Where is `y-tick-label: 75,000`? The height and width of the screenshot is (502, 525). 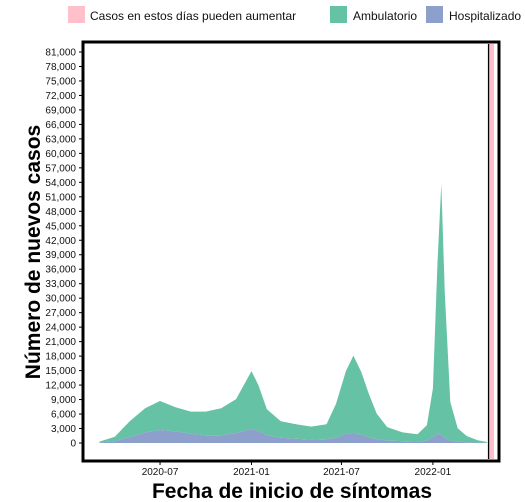 y-tick-label: 75,000 is located at coordinates (60, 81).